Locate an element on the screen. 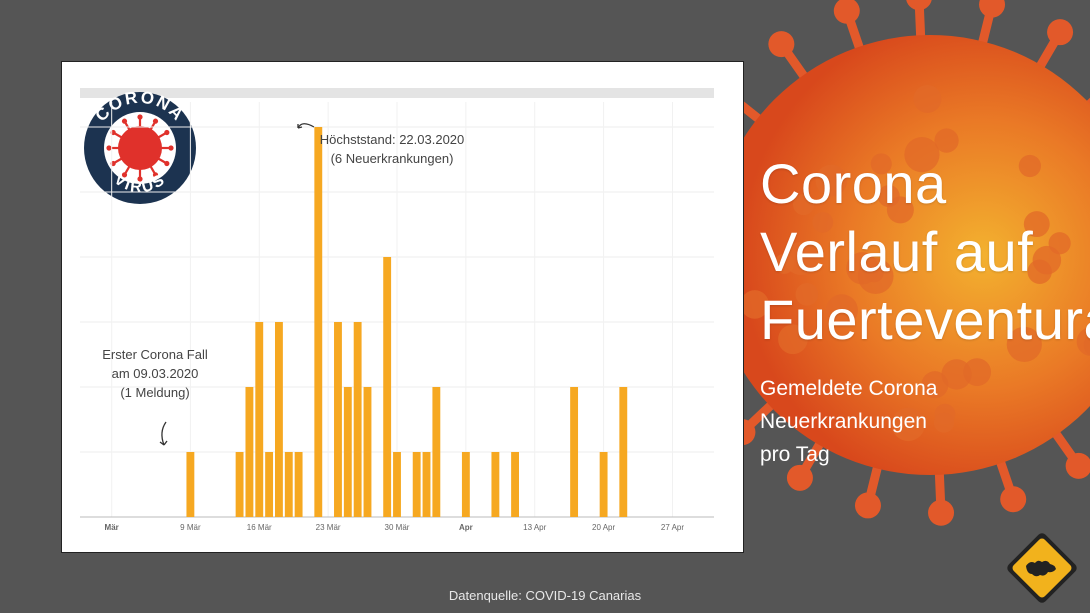  first-arrow is located at coordinates (164, 433).